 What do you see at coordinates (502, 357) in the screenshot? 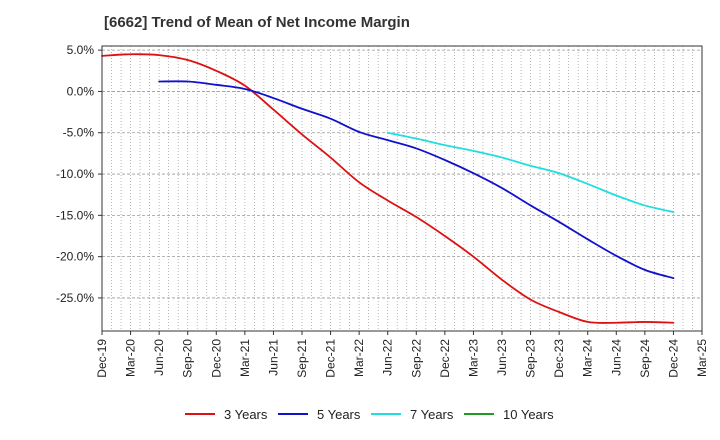
I see `x-tick-label: Jun-23` at bounding box center [502, 357].